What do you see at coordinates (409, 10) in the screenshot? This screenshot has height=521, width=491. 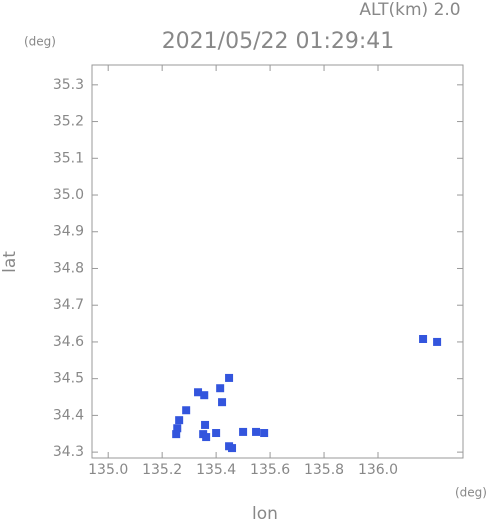 I see `altitude-label: ALT(km) 2.0` at bounding box center [409, 10].